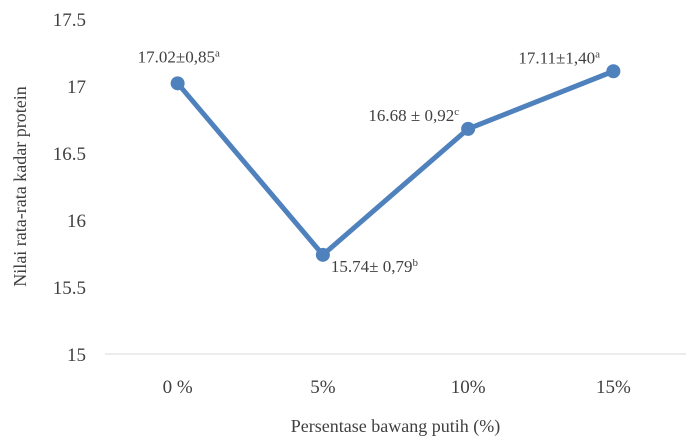  I want to click on y-tick-label: 16, so click(76, 221).